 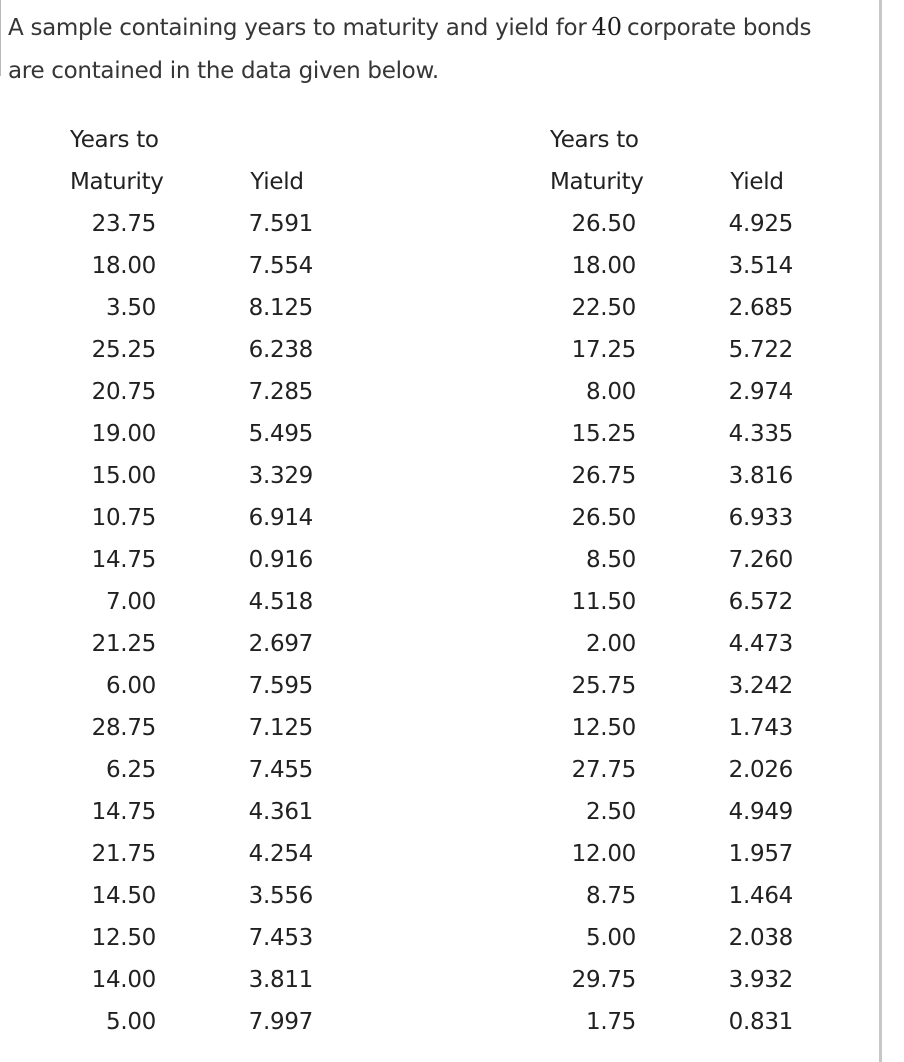 What do you see at coordinates (191, 476) in the screenshot?
I see `table-row: 15.00 3.329` at bounding box center [191, 476].